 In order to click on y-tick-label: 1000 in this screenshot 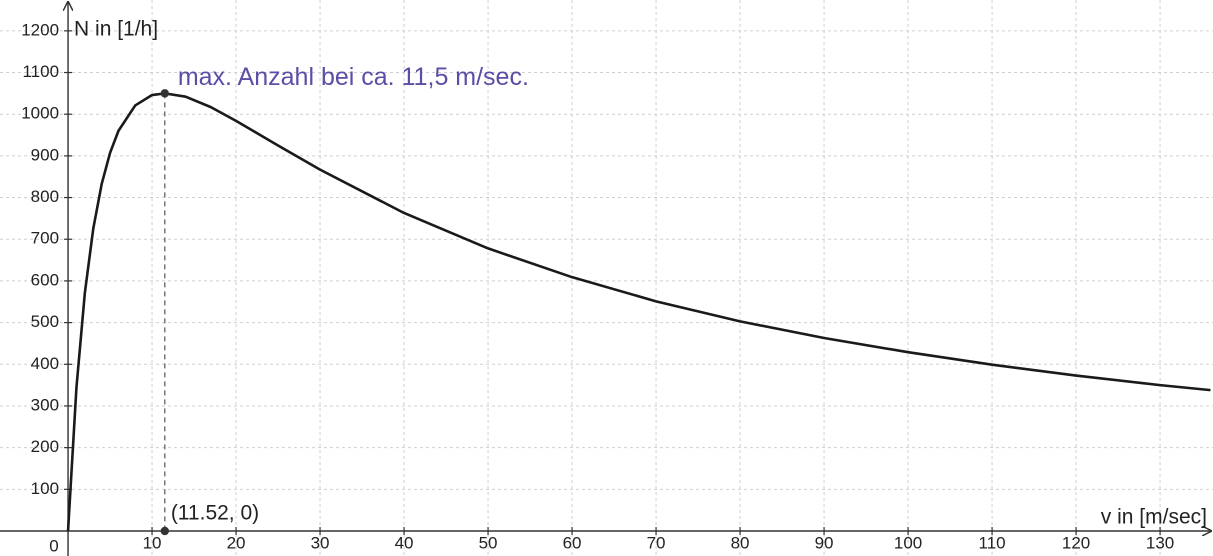, I will do `click(40, 113)`.